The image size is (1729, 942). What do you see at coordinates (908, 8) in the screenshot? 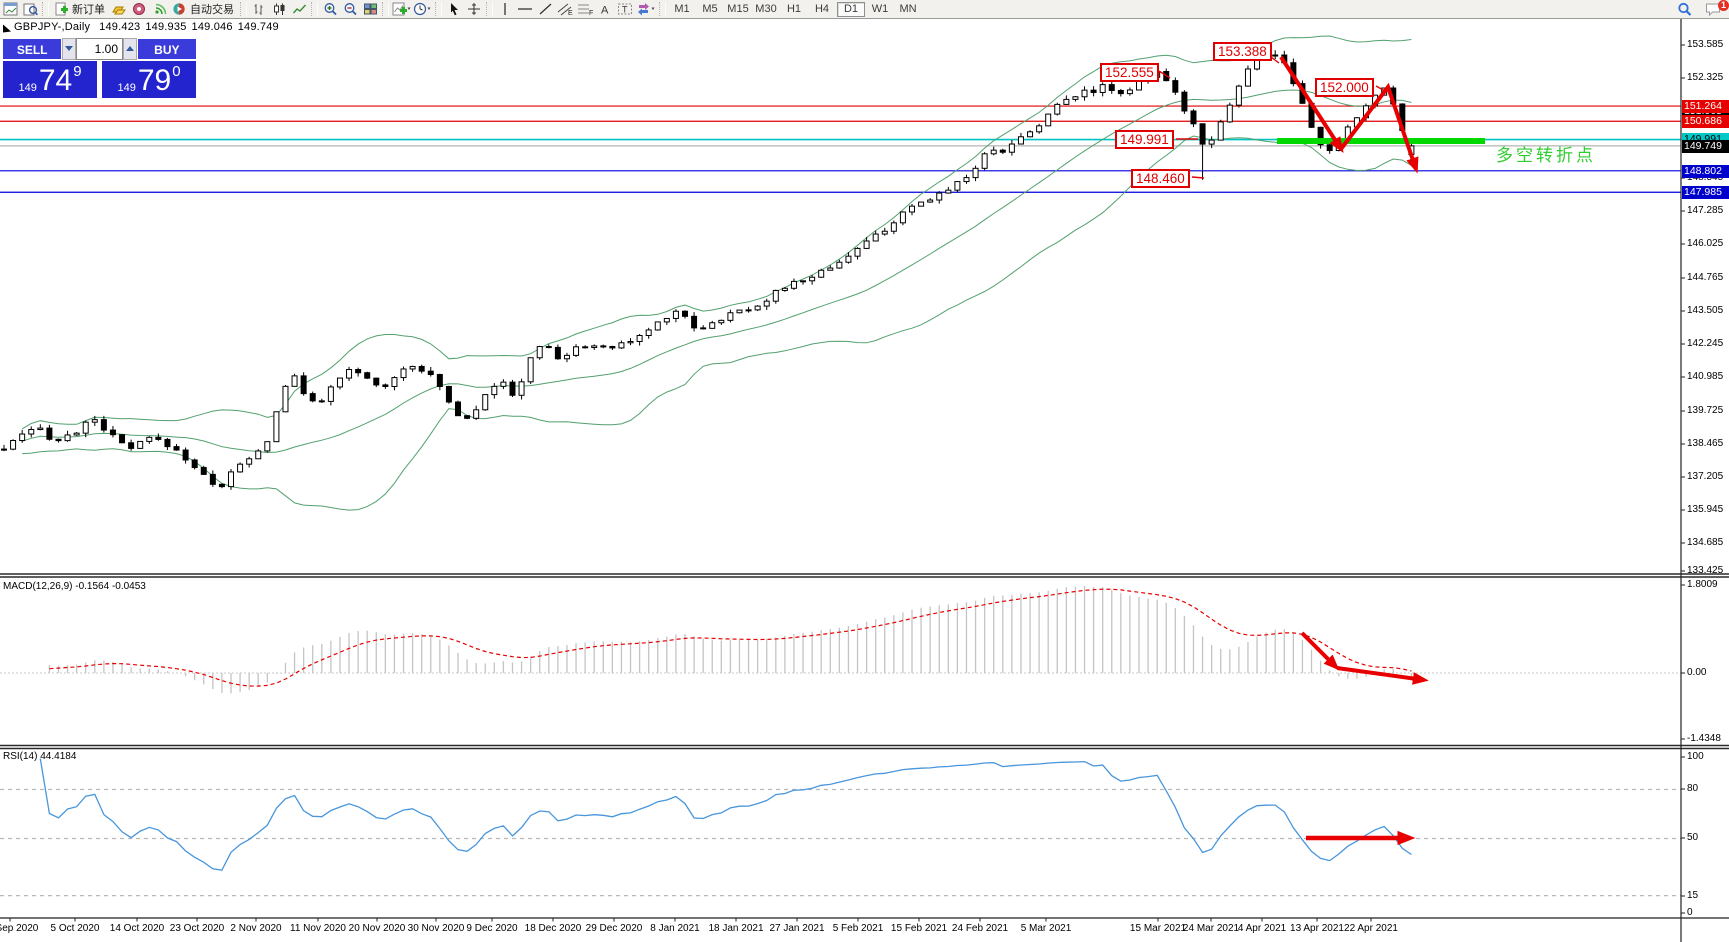
I see `timeframe-button-MN: MN` at bounding box center [908, 8].